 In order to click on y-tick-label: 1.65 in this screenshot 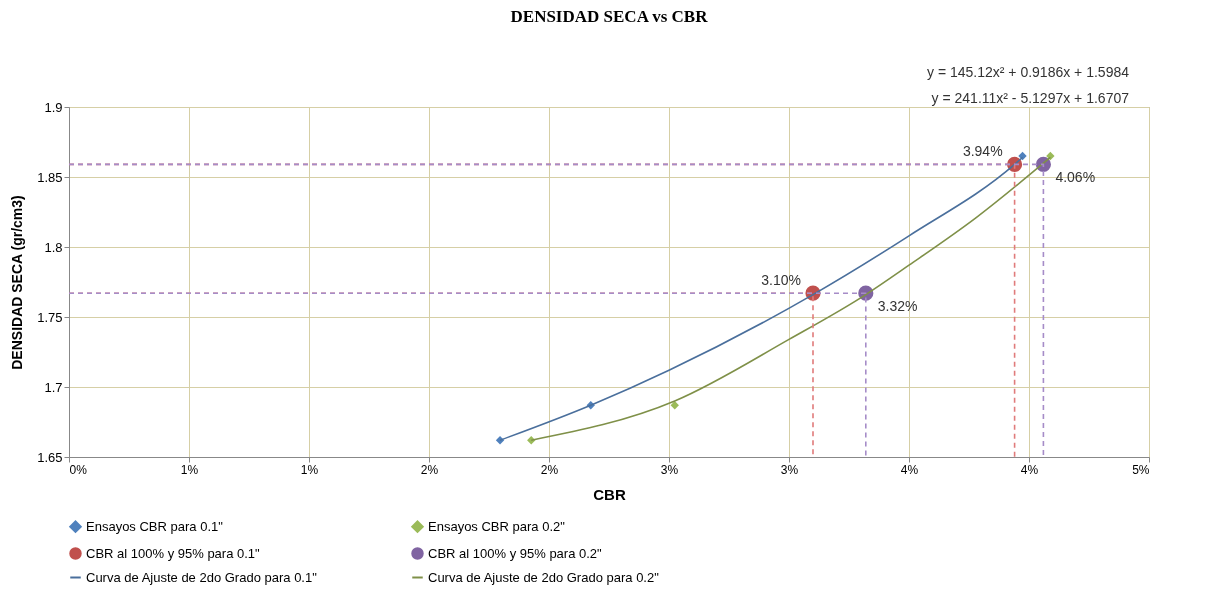, I will do `click(50, 457)`.